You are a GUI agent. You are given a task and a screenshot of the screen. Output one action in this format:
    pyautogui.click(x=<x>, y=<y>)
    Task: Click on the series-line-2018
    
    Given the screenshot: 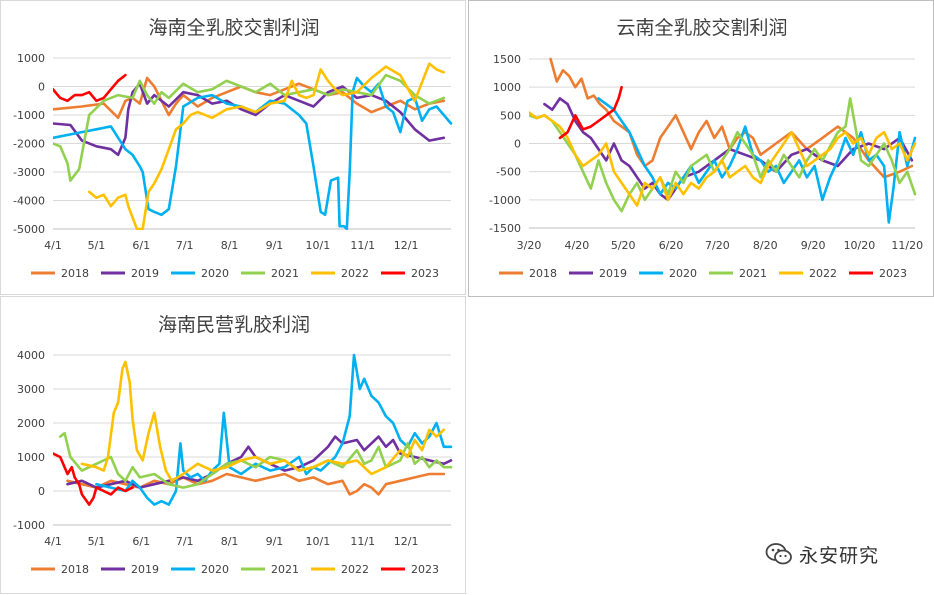 What is the action you would take?
    pyautogui.click(x=731, y=118)
    